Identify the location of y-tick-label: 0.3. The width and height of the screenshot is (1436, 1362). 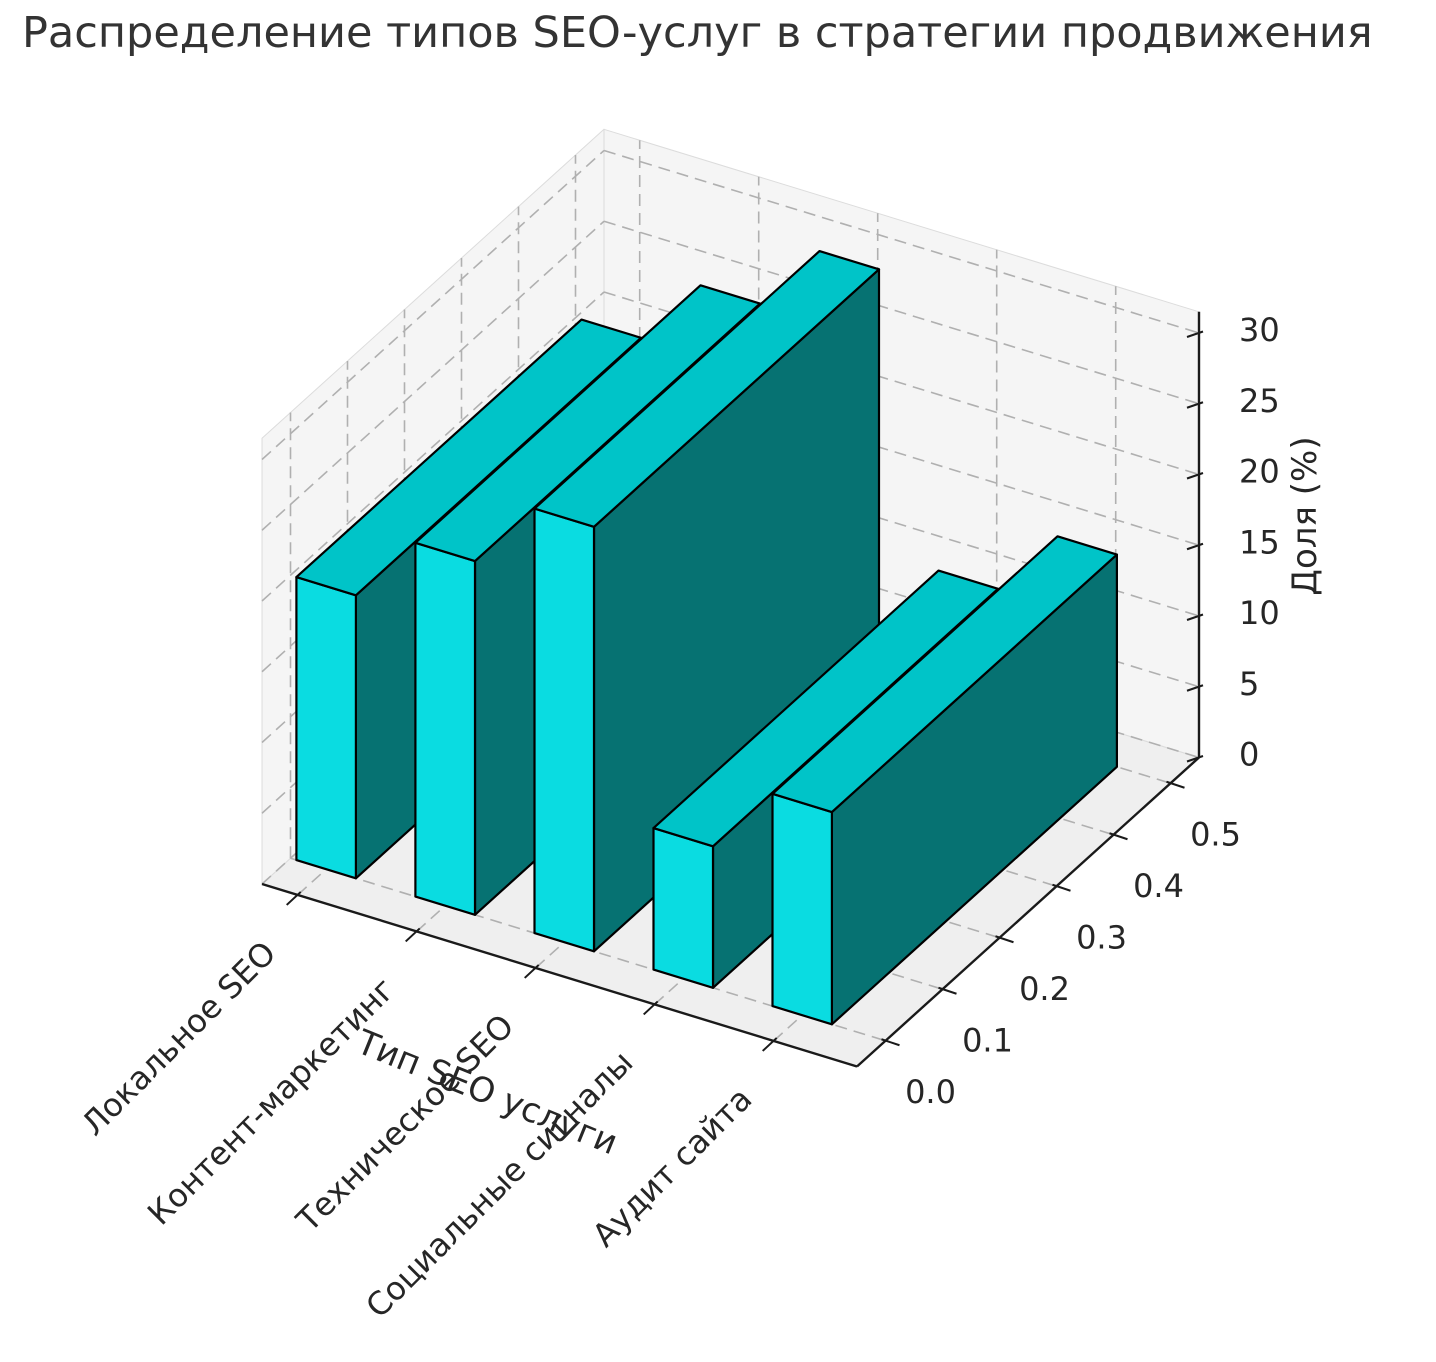
(1101, 937).